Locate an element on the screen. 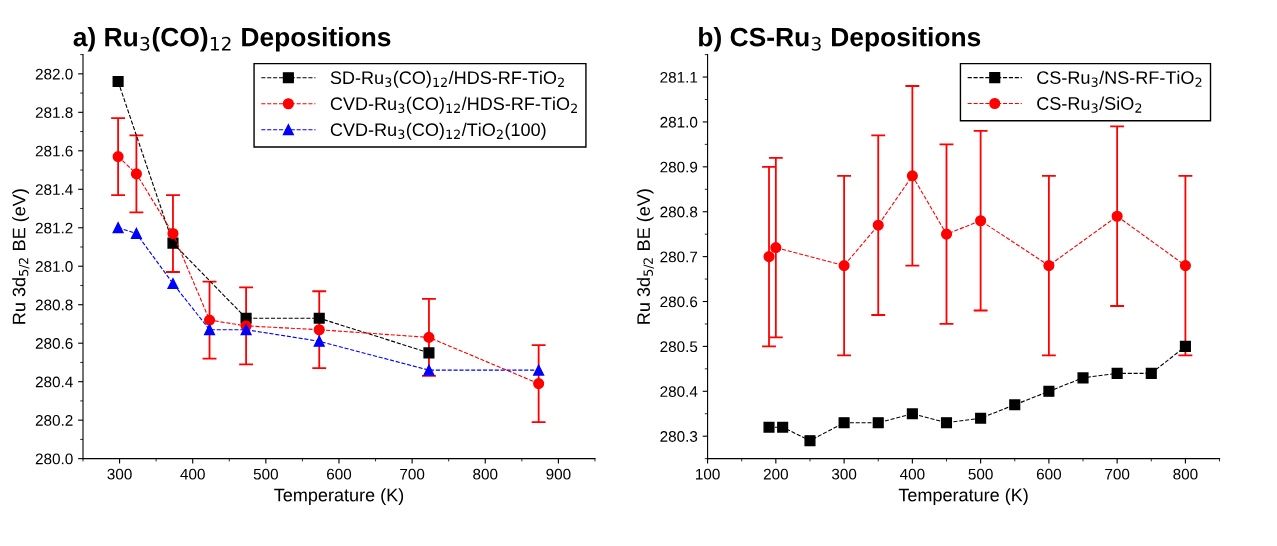 This screenshot has height=546, width=1277. chart-title: b) CS-Ru$_{3}$ Depositions is located at coordinates (840, 39).